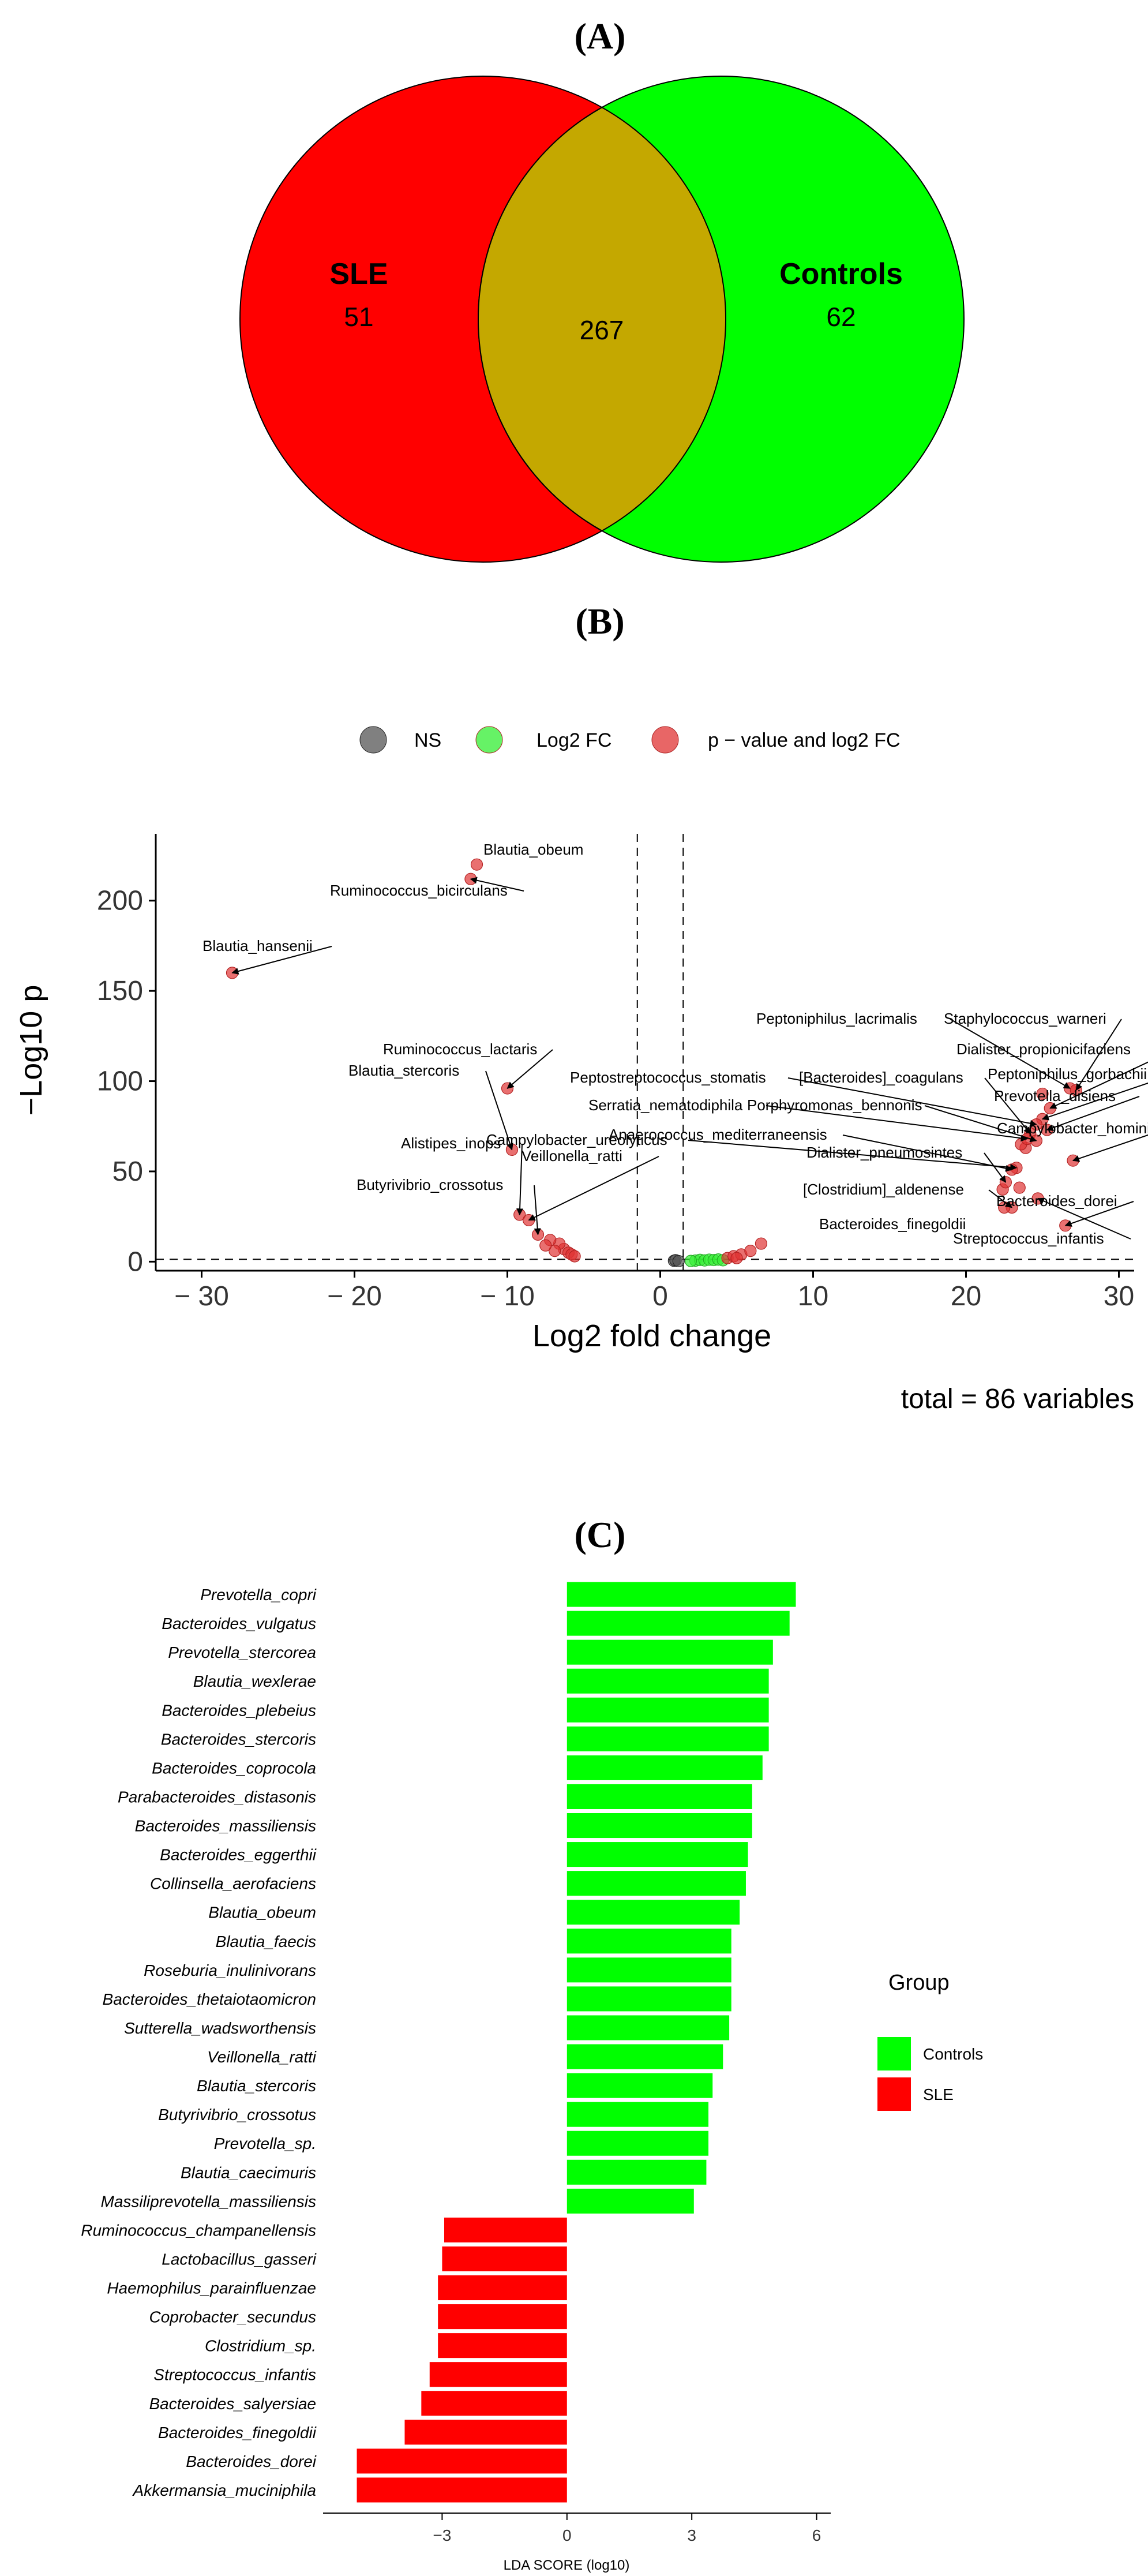 Image resolution: width=1148 pixels, height=2576 pixels. What do you see at coordinates (239, 2259) in the screenshot?
I see `lda-bar-label: Lactobacillus_gasseri` at bounding box center [239, 2259].